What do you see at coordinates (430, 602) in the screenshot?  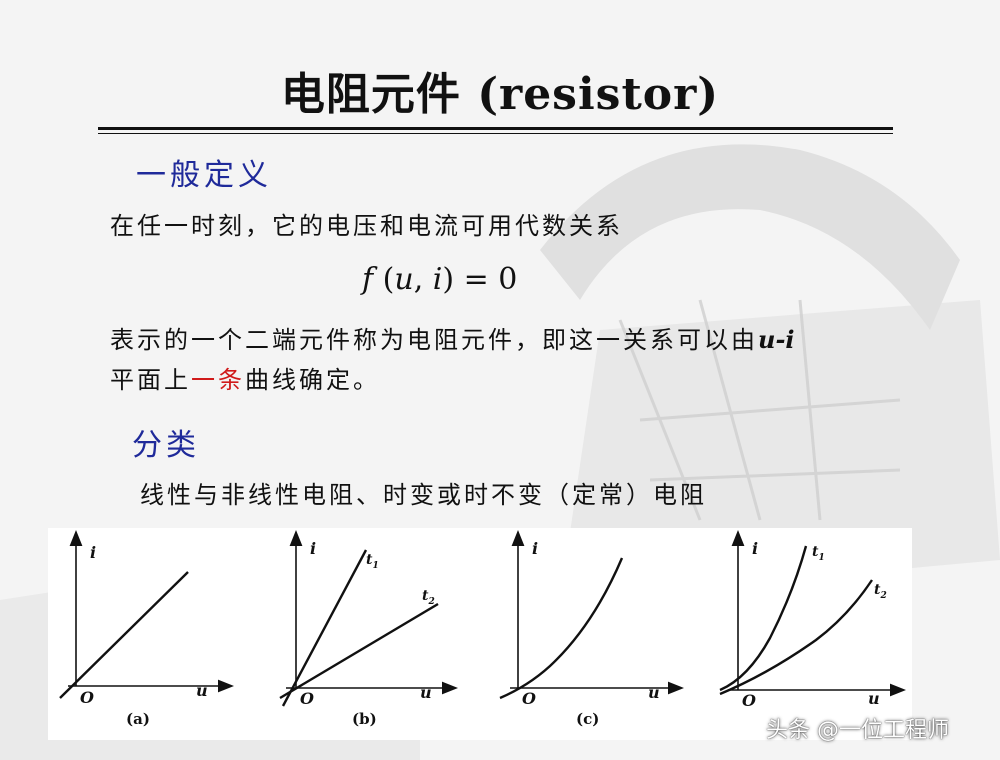 I see `graph-b-t2-sub: 2` at bounding box center [430, 602].